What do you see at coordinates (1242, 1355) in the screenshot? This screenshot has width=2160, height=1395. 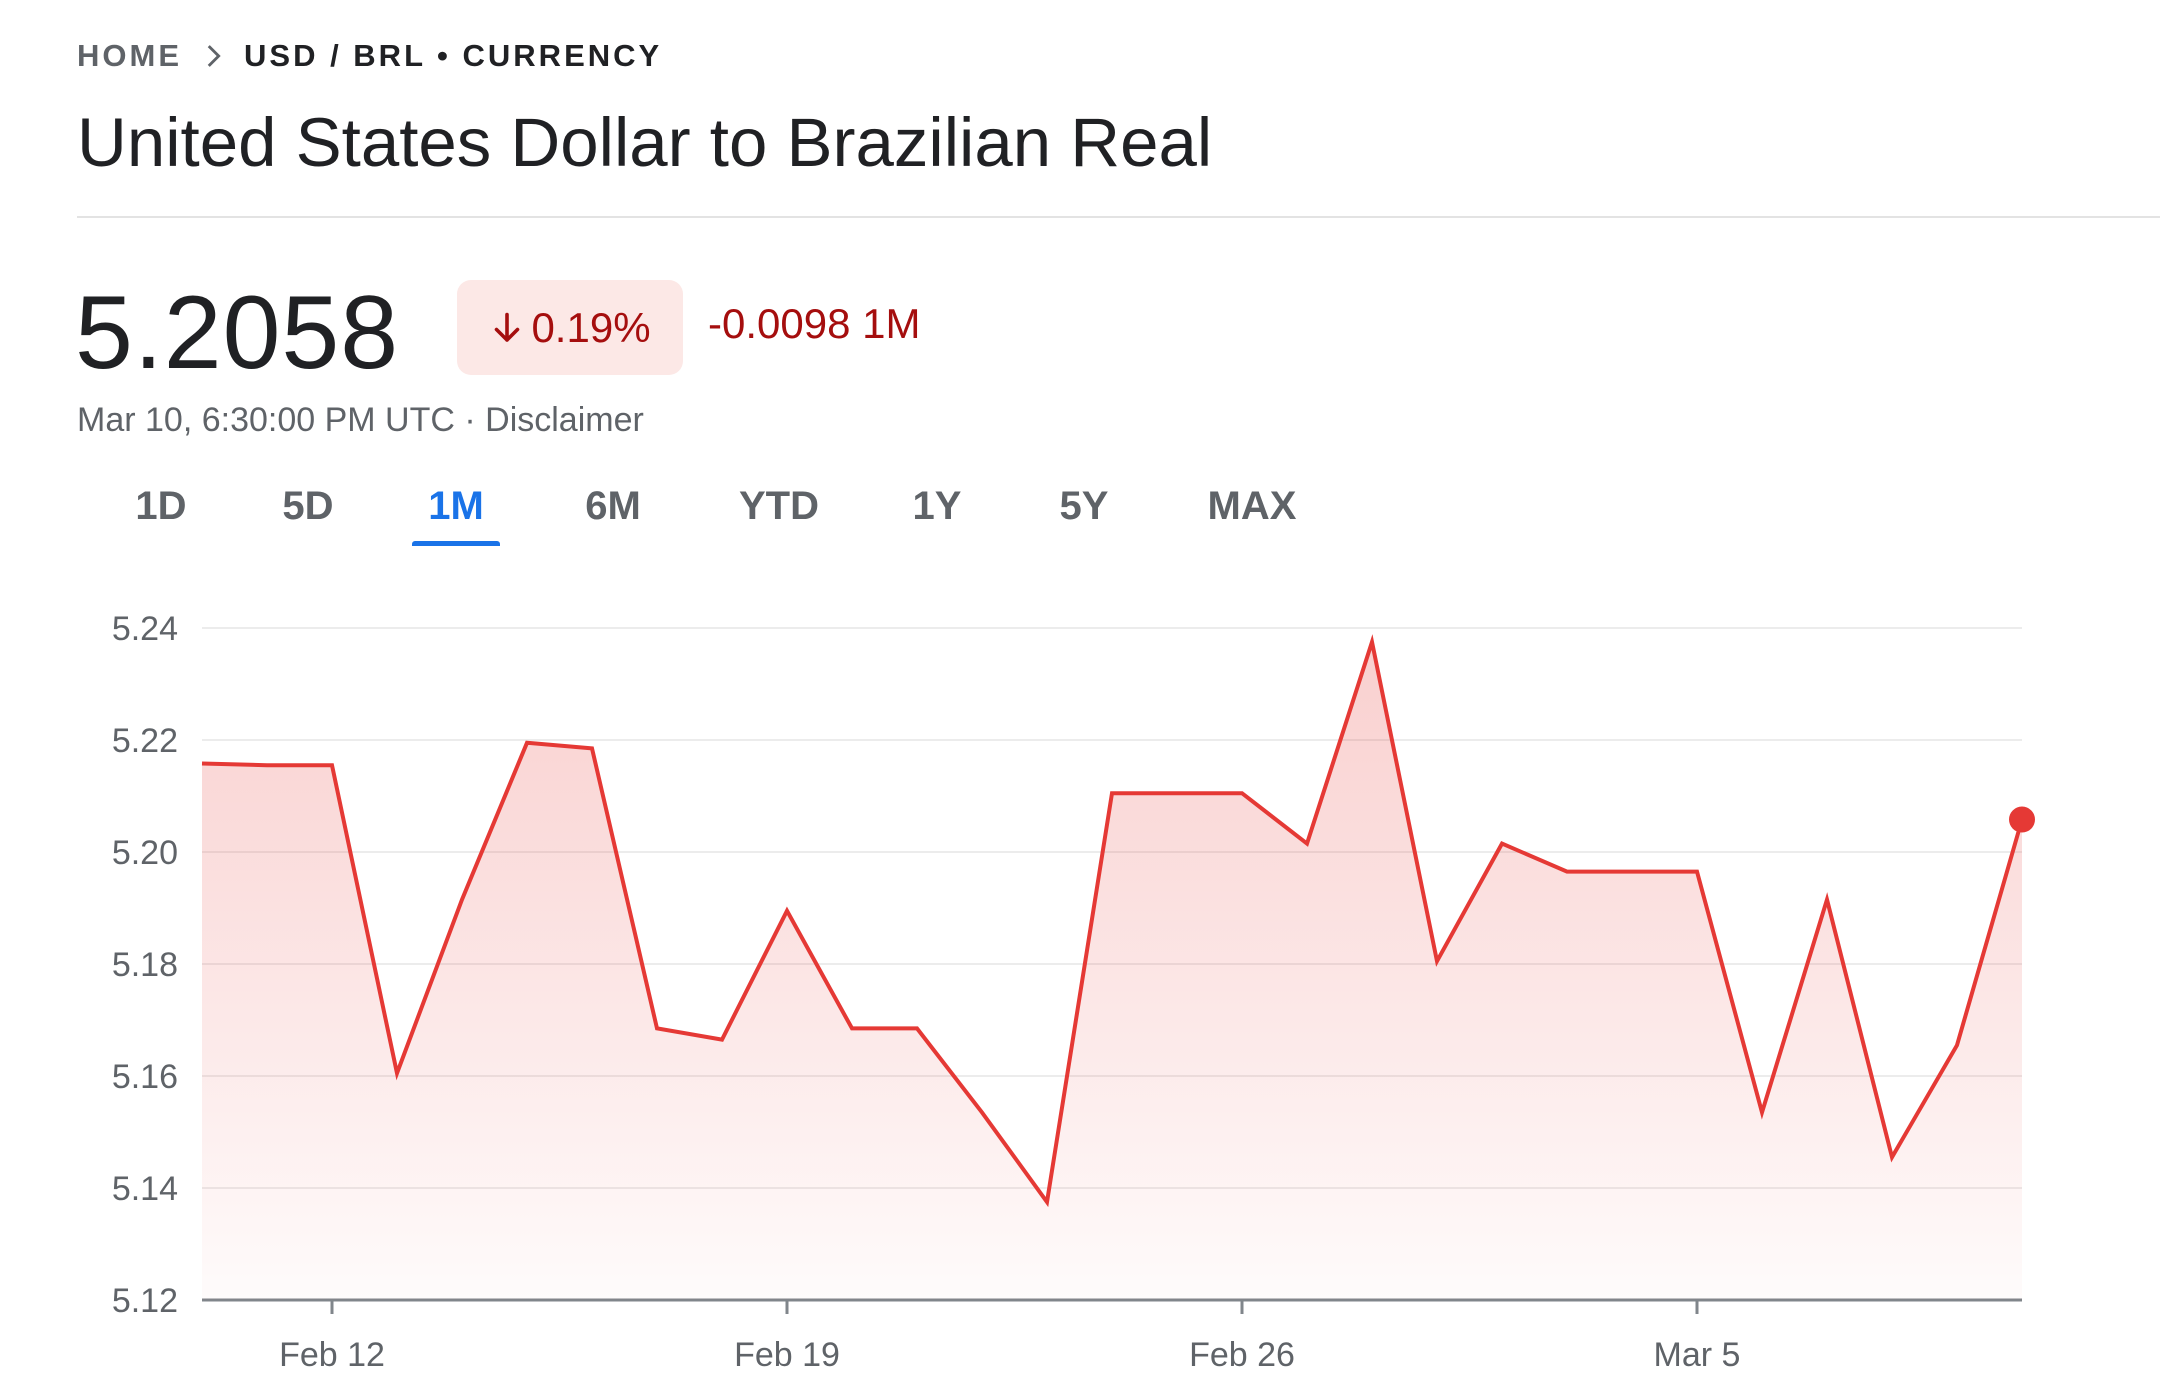 I see `x-tick-label: Feb 26` at bounding box center [1242, 1355].